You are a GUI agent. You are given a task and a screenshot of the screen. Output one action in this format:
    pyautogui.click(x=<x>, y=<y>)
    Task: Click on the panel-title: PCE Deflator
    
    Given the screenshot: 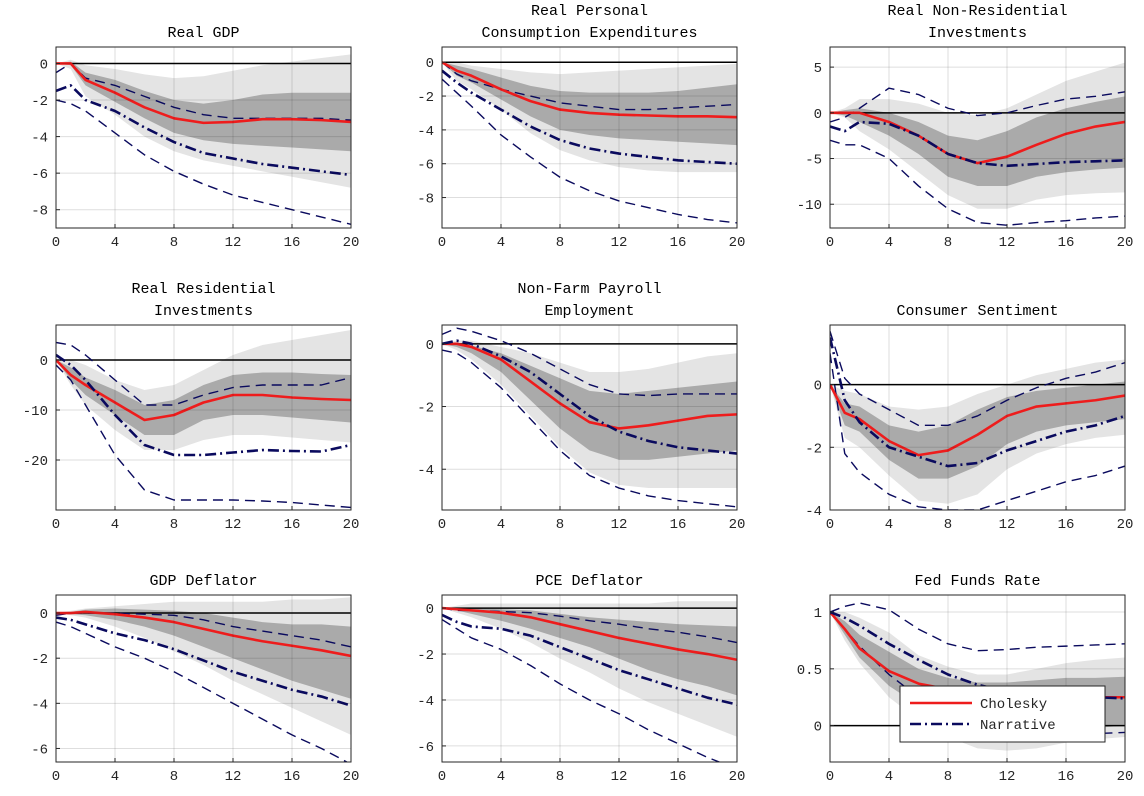 What is the action you would take?
    pyautogui.click(x=589, y=581)
    